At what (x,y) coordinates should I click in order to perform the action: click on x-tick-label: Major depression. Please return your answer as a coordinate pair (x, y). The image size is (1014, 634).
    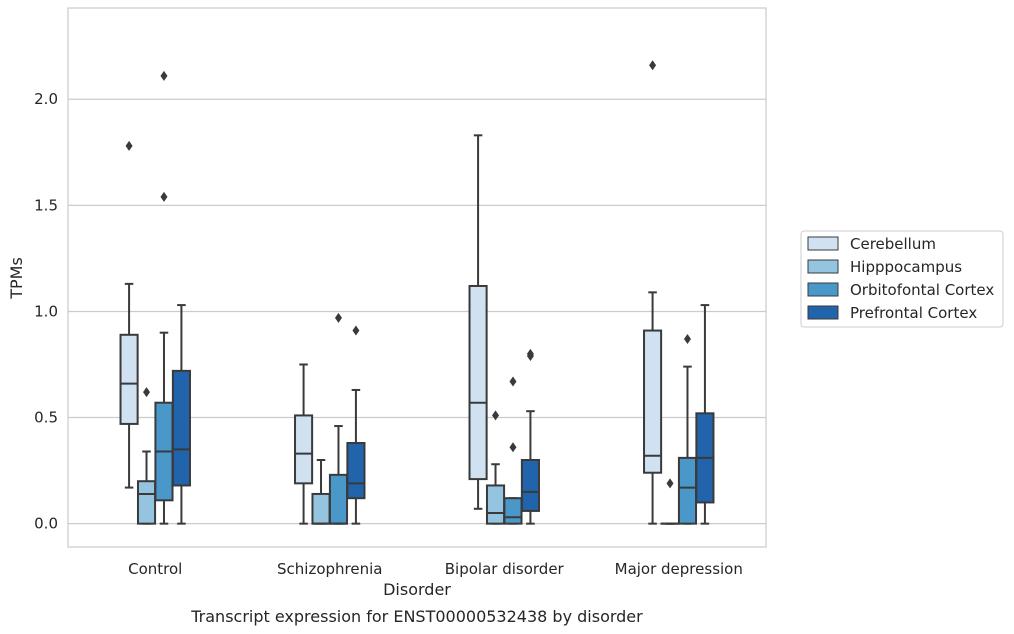
    Looking at the image, I should click on (679, 569).